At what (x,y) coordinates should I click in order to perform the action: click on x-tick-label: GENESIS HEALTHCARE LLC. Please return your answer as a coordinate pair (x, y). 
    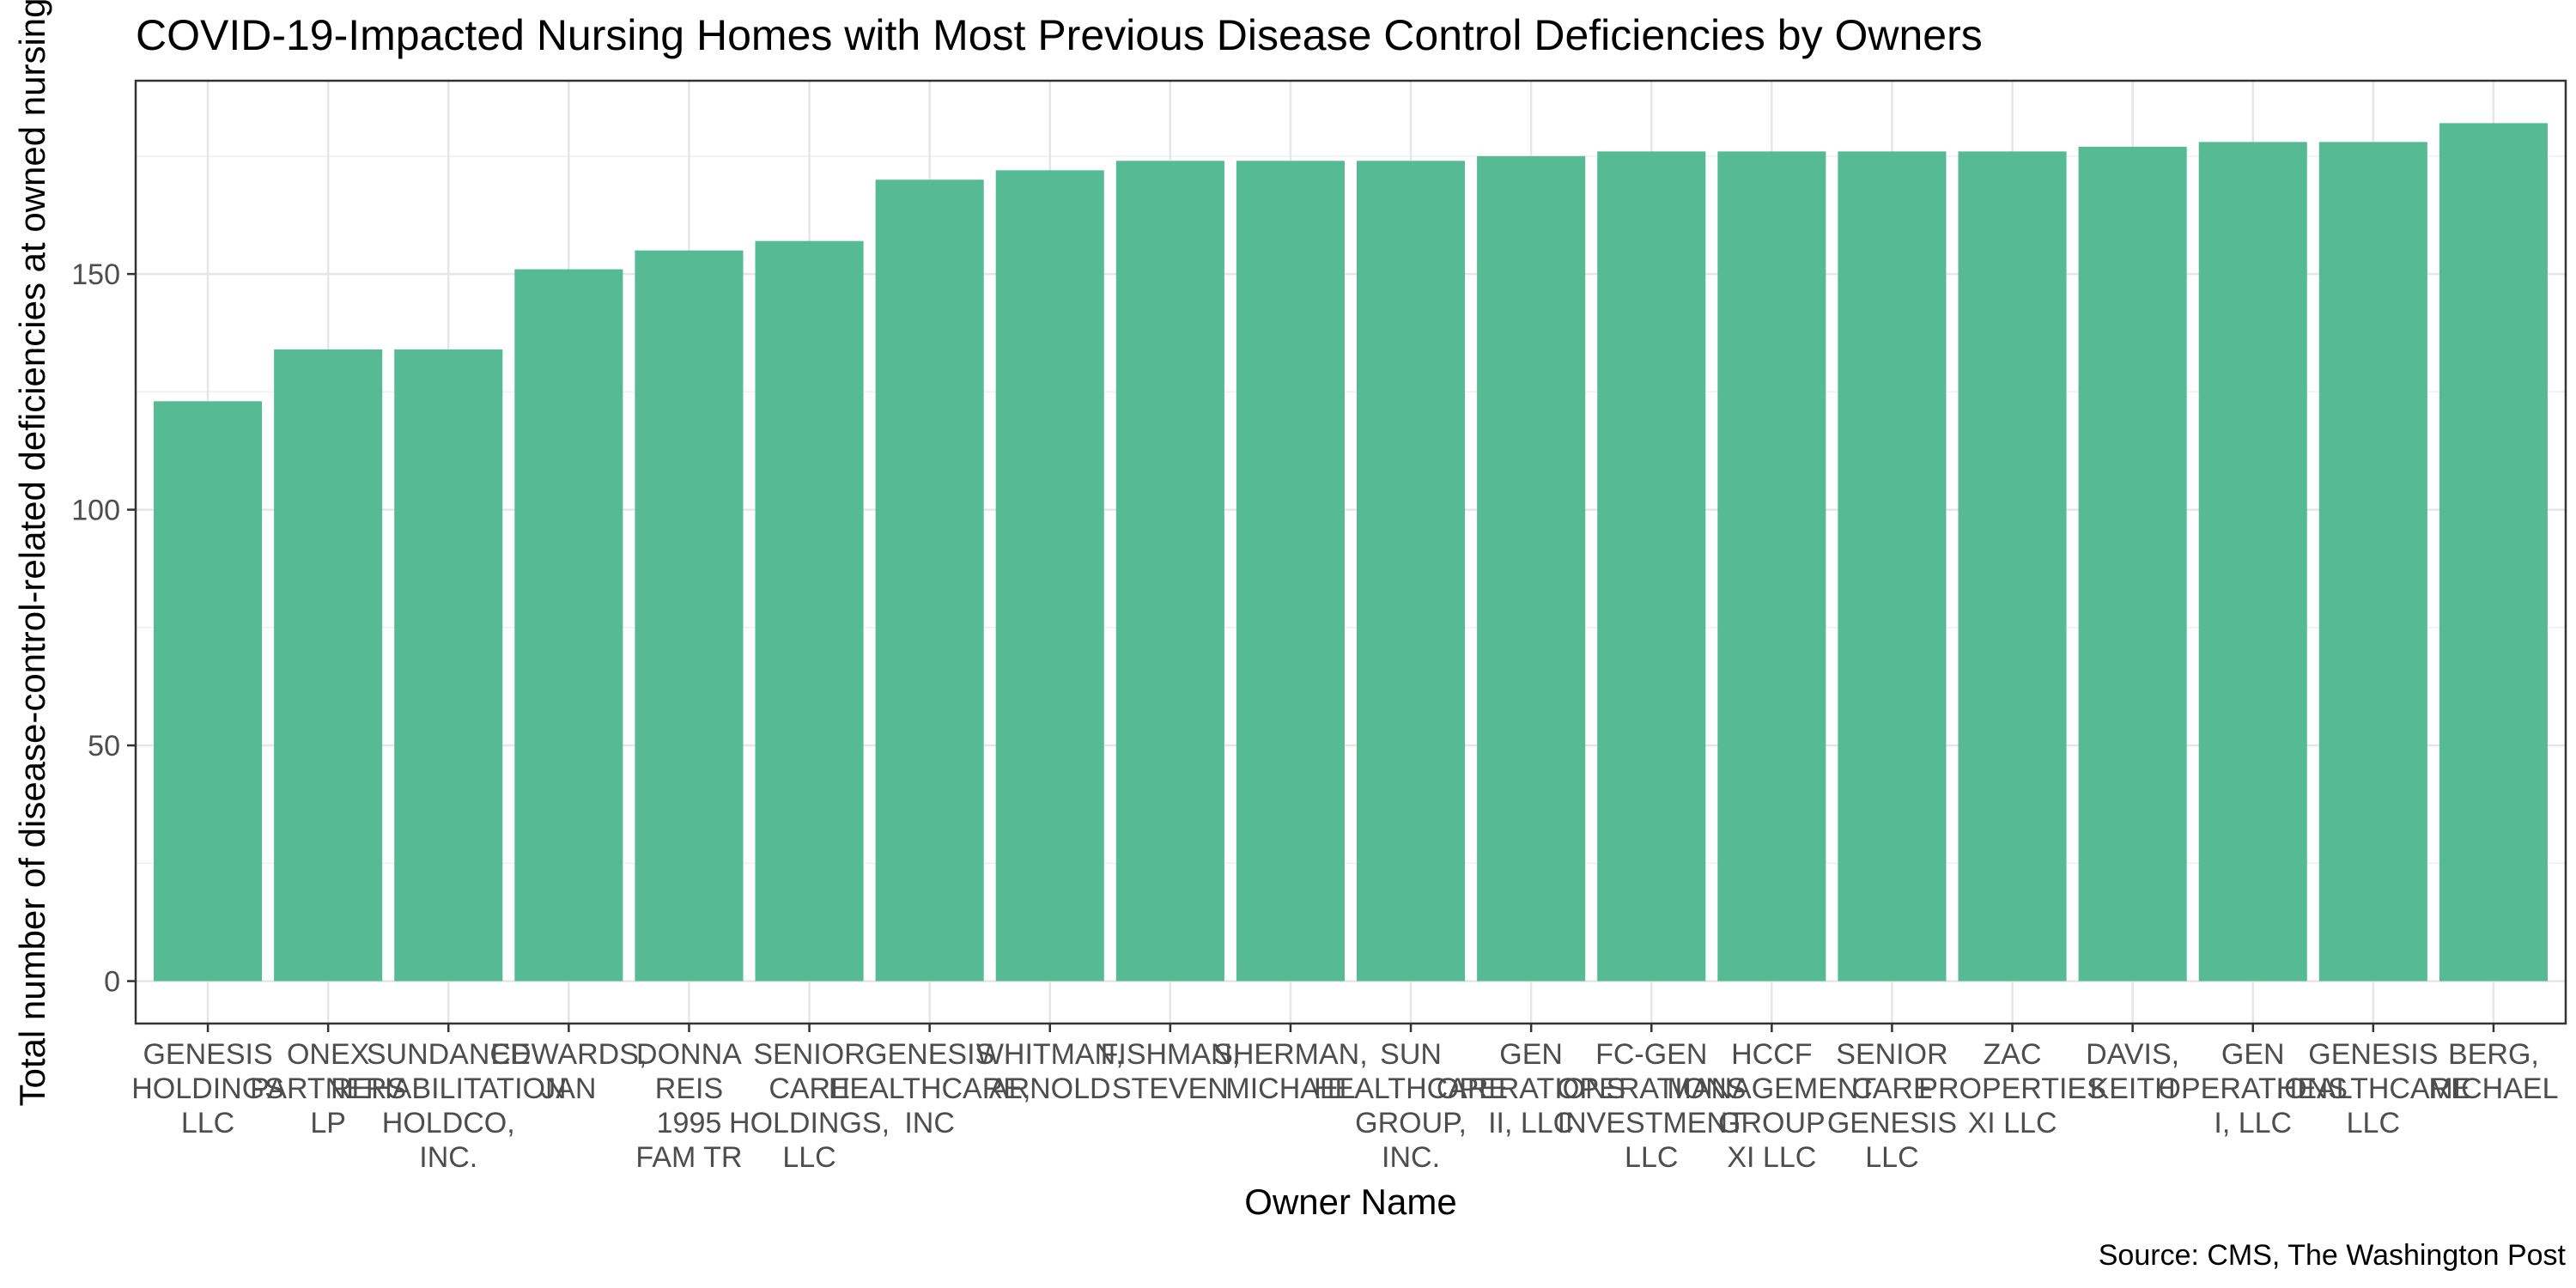
    Looking at the image, I should click on (2373, 1089).